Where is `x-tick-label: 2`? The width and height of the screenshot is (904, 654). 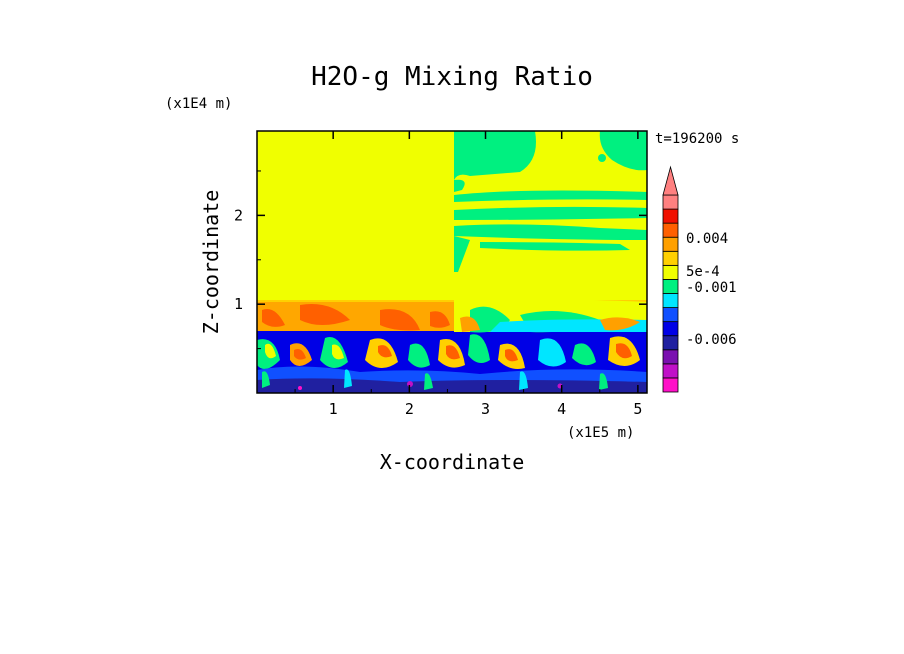
x-tick-label: 2 is located at coordinates (409, 409).